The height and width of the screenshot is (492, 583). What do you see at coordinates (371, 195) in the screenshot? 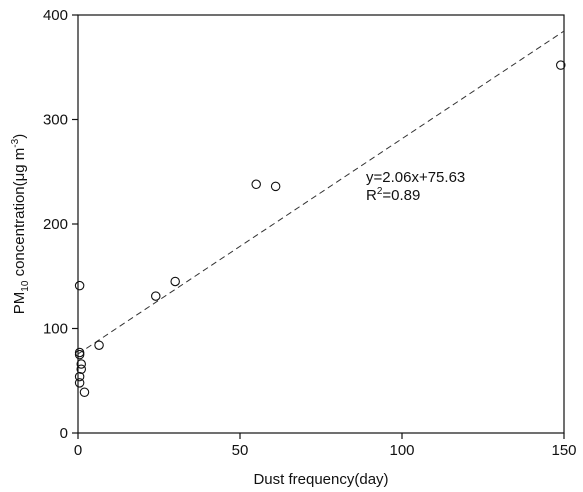
I see `fit-r2-prefix: R` at bounding box center [371, 195].